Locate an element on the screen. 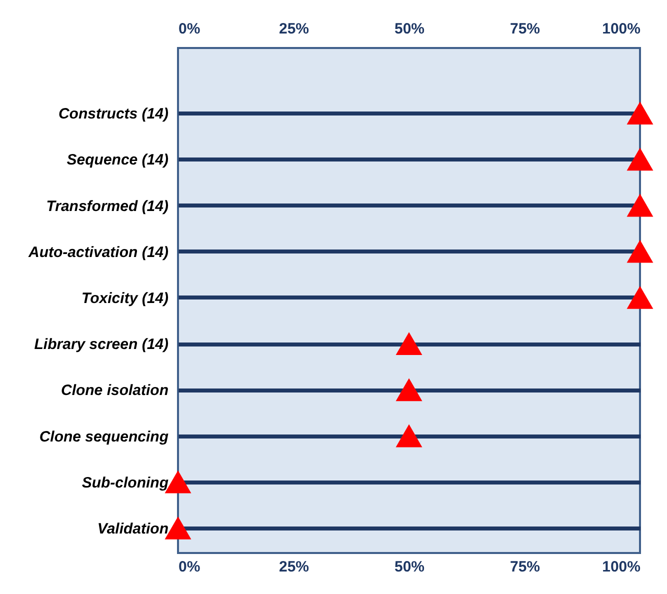 This screenshot has height=594, width=667. x-tick-label: 100% is located at coordinates (621, 567).